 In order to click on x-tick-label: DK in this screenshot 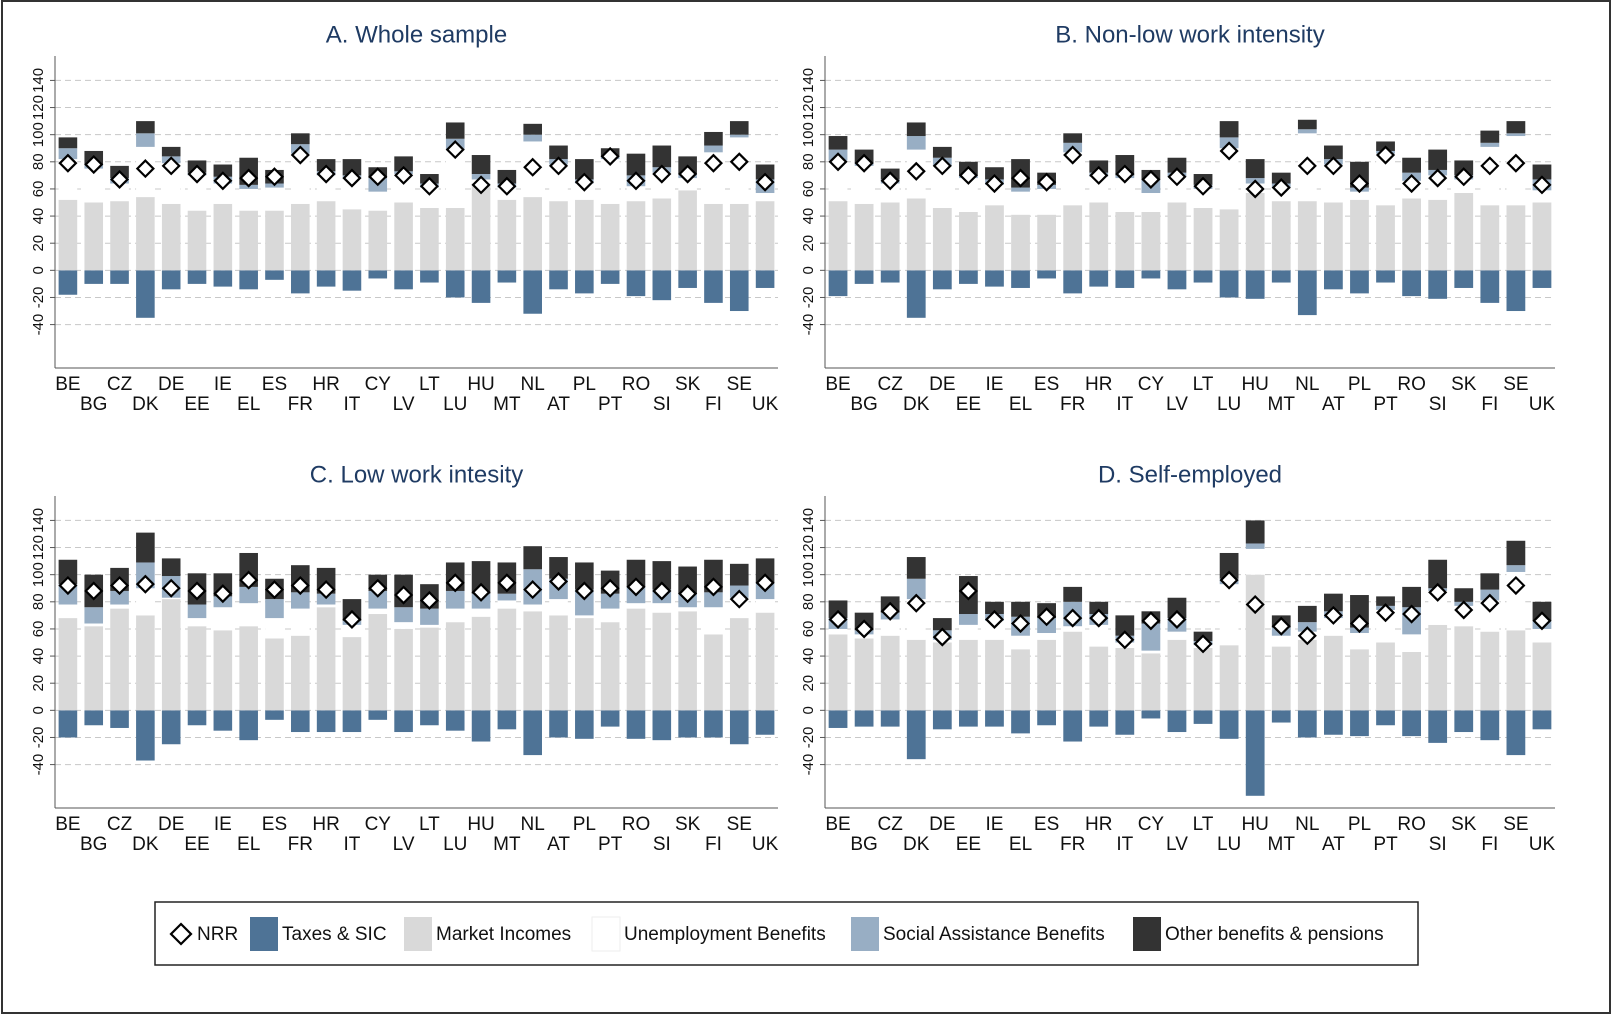, I will do `click(916, 844)`.